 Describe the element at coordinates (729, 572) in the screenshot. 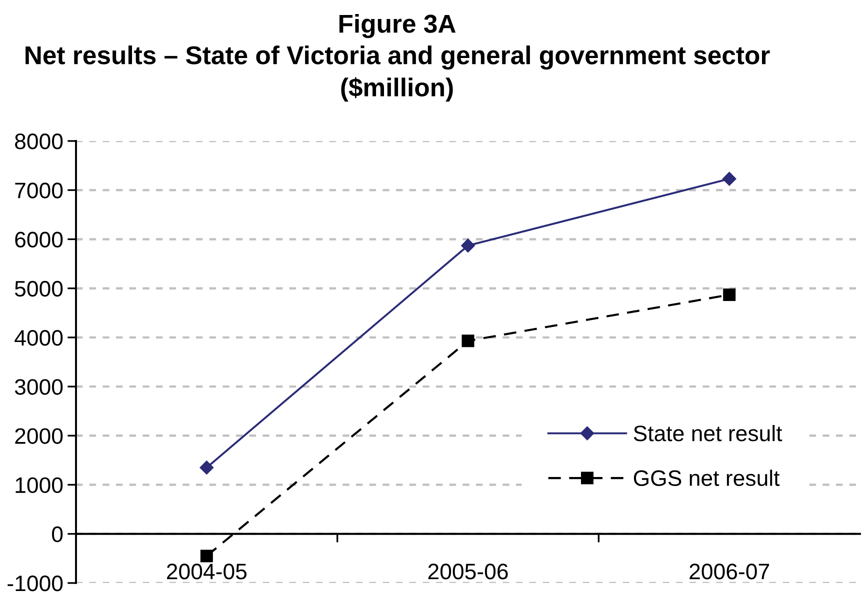

I see `x-tick-label: 2006-07` at that location.